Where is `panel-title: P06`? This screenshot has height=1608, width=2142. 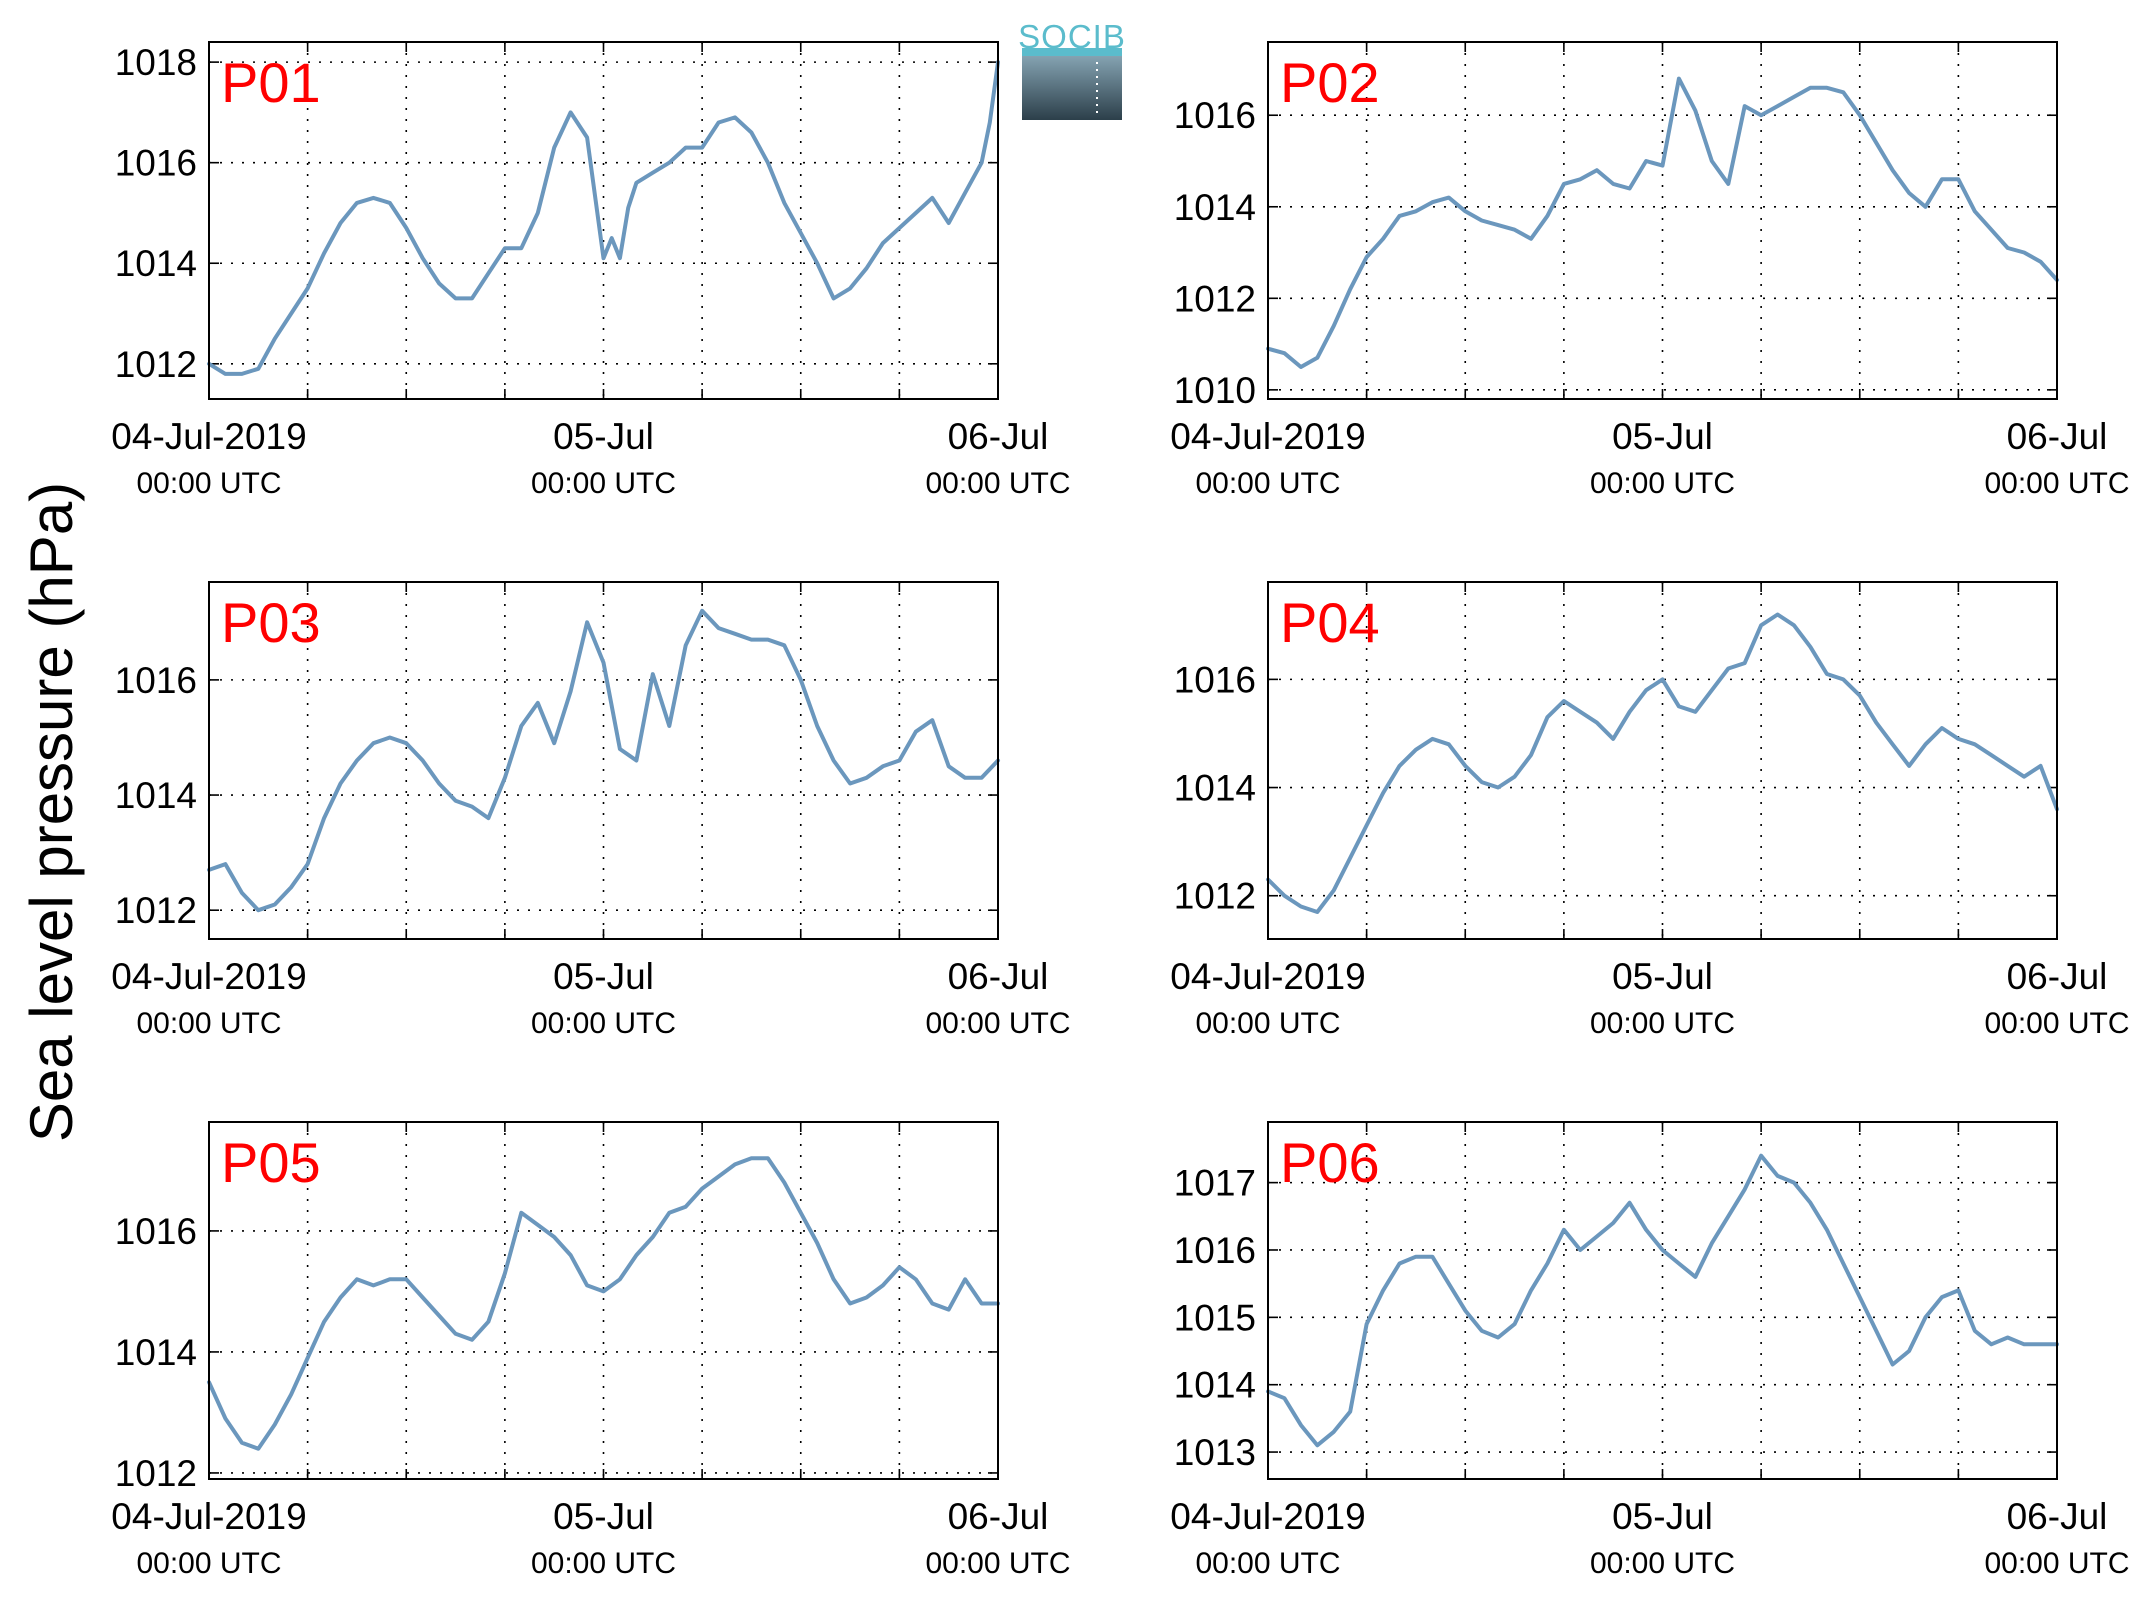
panel-title: P06 is located at coordinates (1330, 1162).